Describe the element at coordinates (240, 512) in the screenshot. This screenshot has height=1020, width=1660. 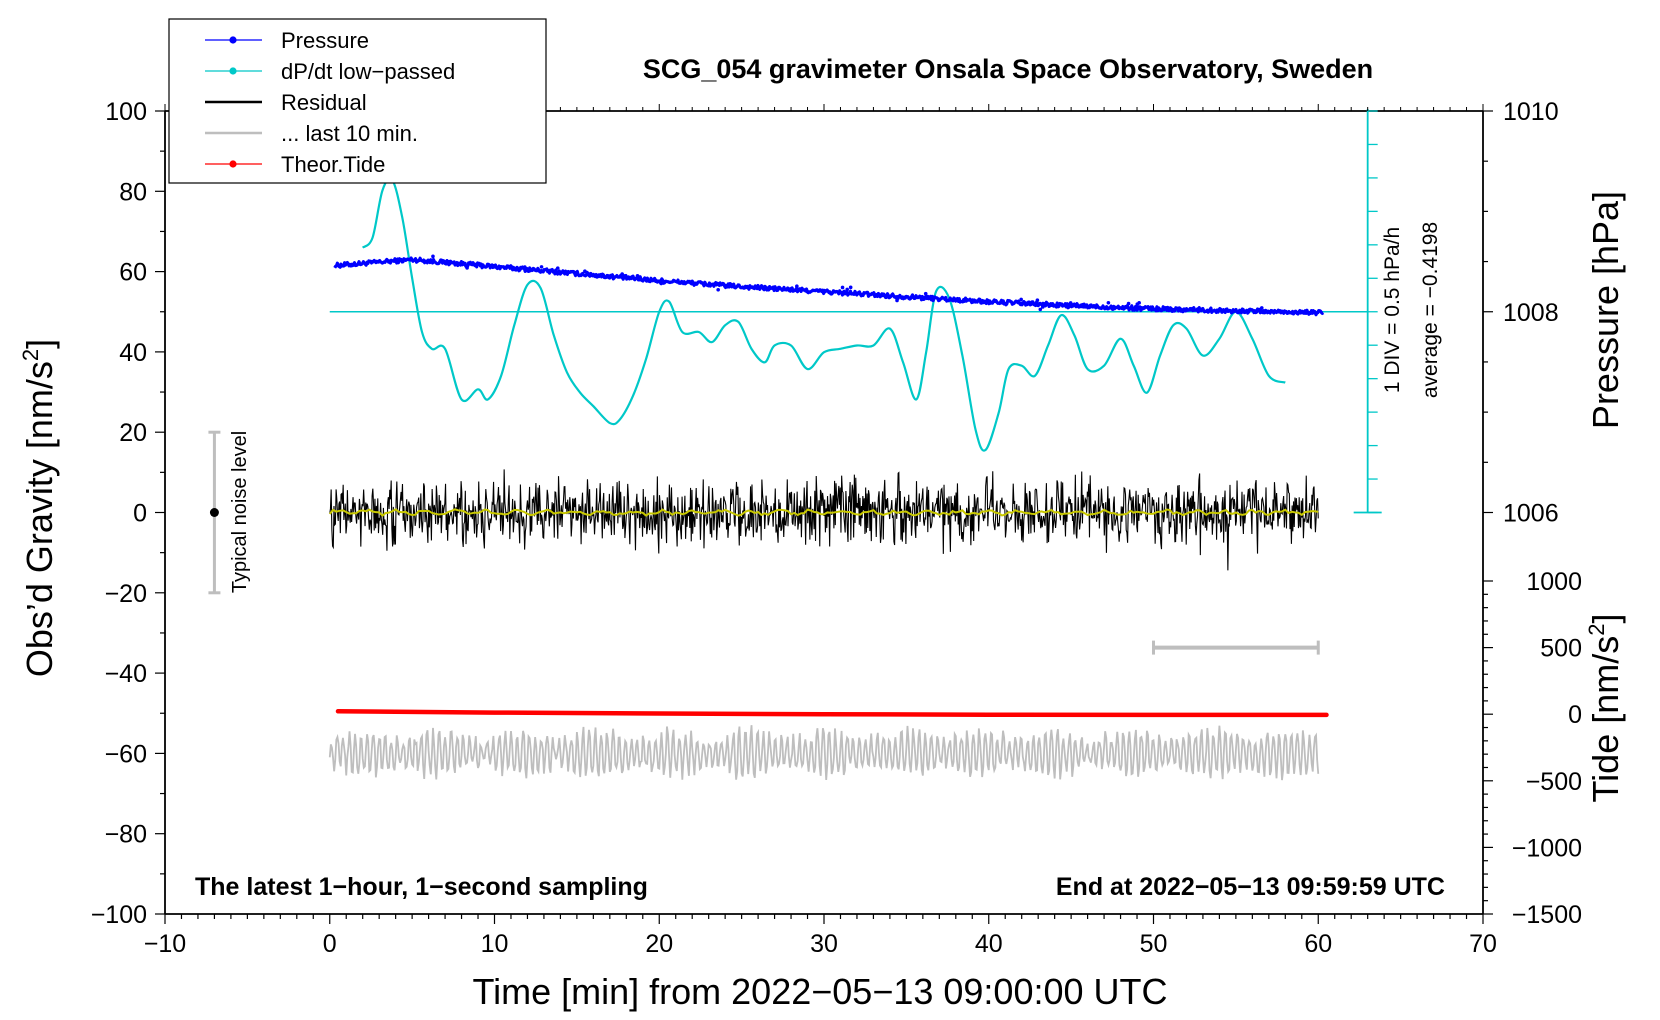
I see `noise-level-label: Typical noise level` at that location.